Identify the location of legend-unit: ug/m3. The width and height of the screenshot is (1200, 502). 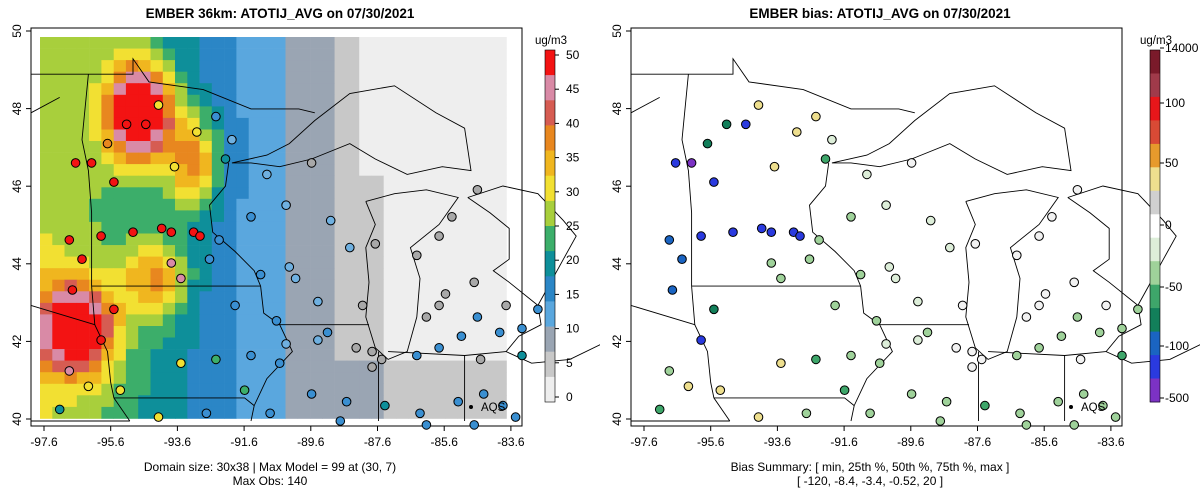
(1156, 41).